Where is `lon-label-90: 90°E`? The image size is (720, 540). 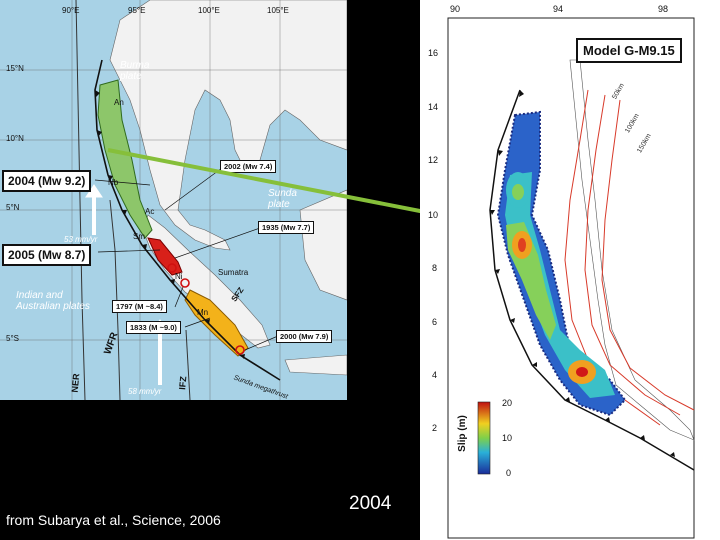 lon-label-90: 90°E is located at coordinates (71, 10).